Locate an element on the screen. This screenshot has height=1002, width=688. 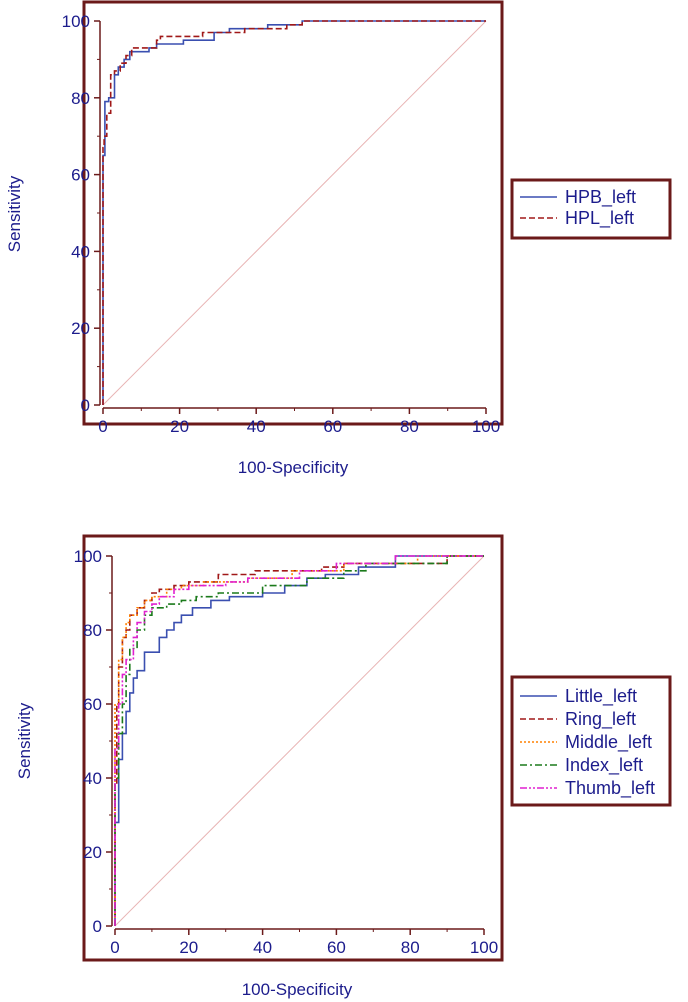
legend-label: Ring_left is located at coordinates (600, 719).